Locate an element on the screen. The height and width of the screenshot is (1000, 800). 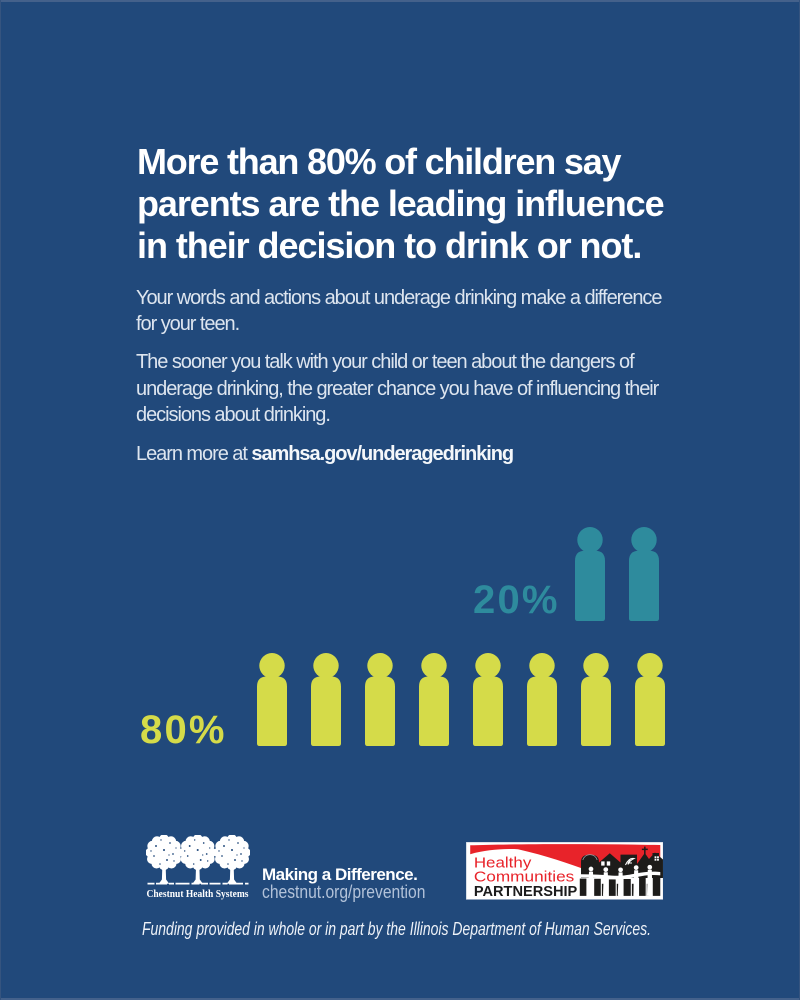
svg-text: Communities is located at coordinates (524, 877).